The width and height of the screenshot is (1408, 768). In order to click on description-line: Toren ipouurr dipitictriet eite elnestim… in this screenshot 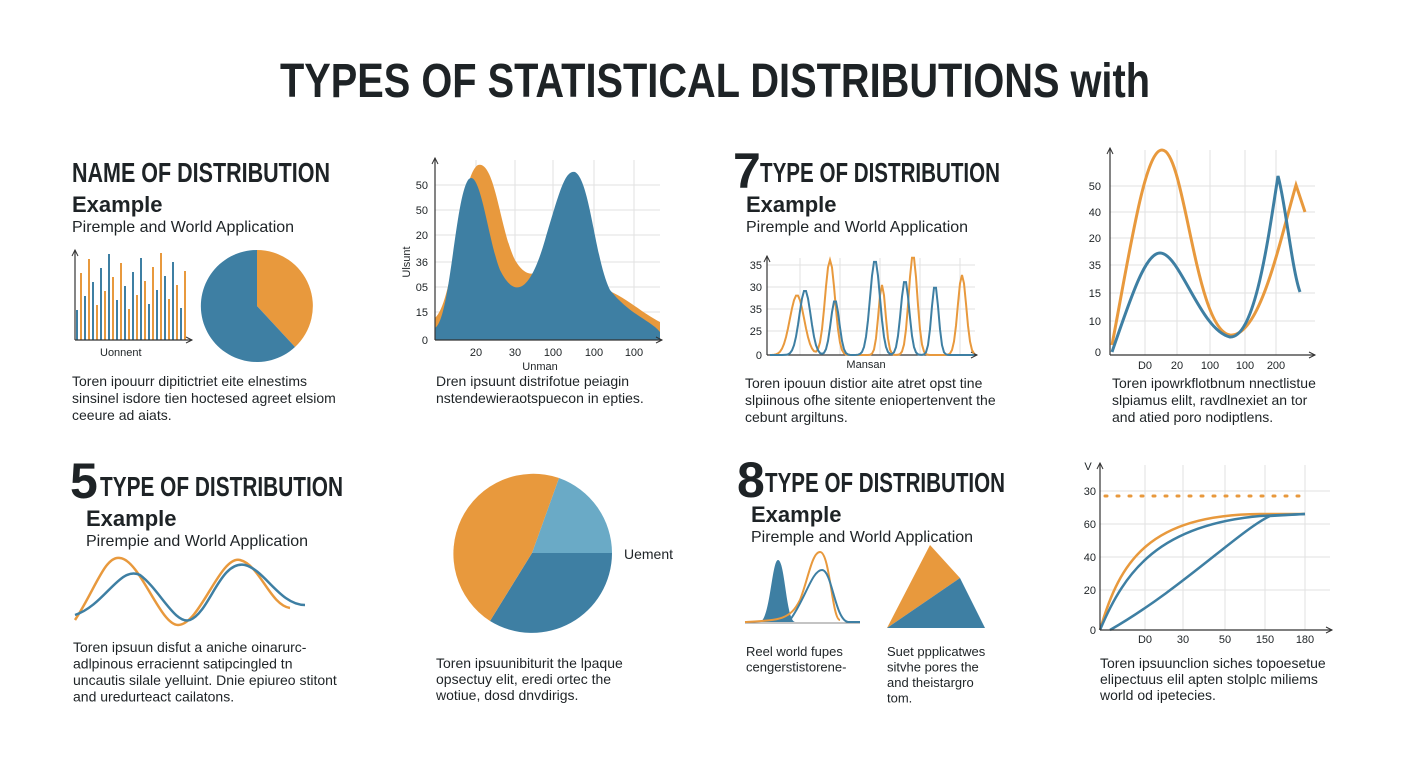, I will do `click(189, 381)`.